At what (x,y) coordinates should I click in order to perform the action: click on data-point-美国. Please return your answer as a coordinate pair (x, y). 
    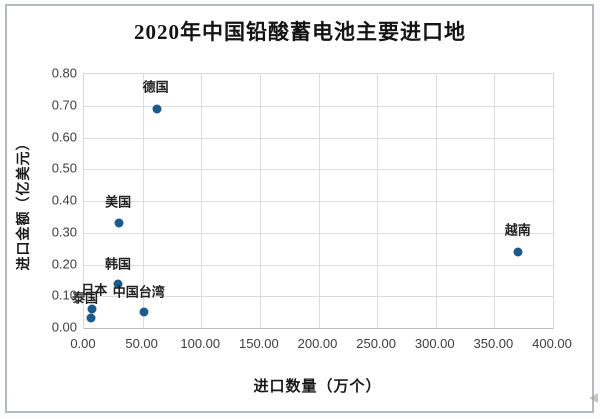
    Looking at the image, I should click on (119, 223).